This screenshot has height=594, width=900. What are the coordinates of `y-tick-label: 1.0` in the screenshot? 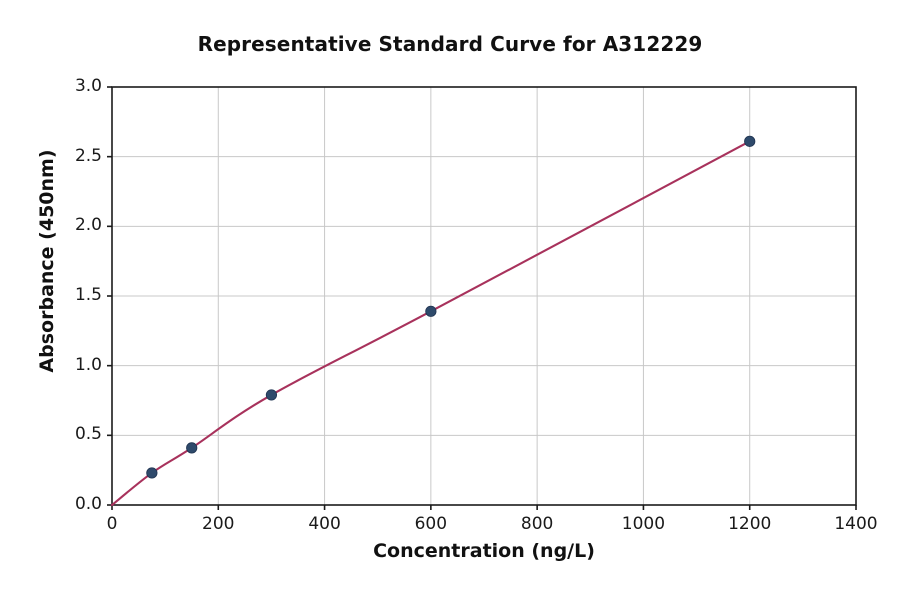 It's located at (88, 364).